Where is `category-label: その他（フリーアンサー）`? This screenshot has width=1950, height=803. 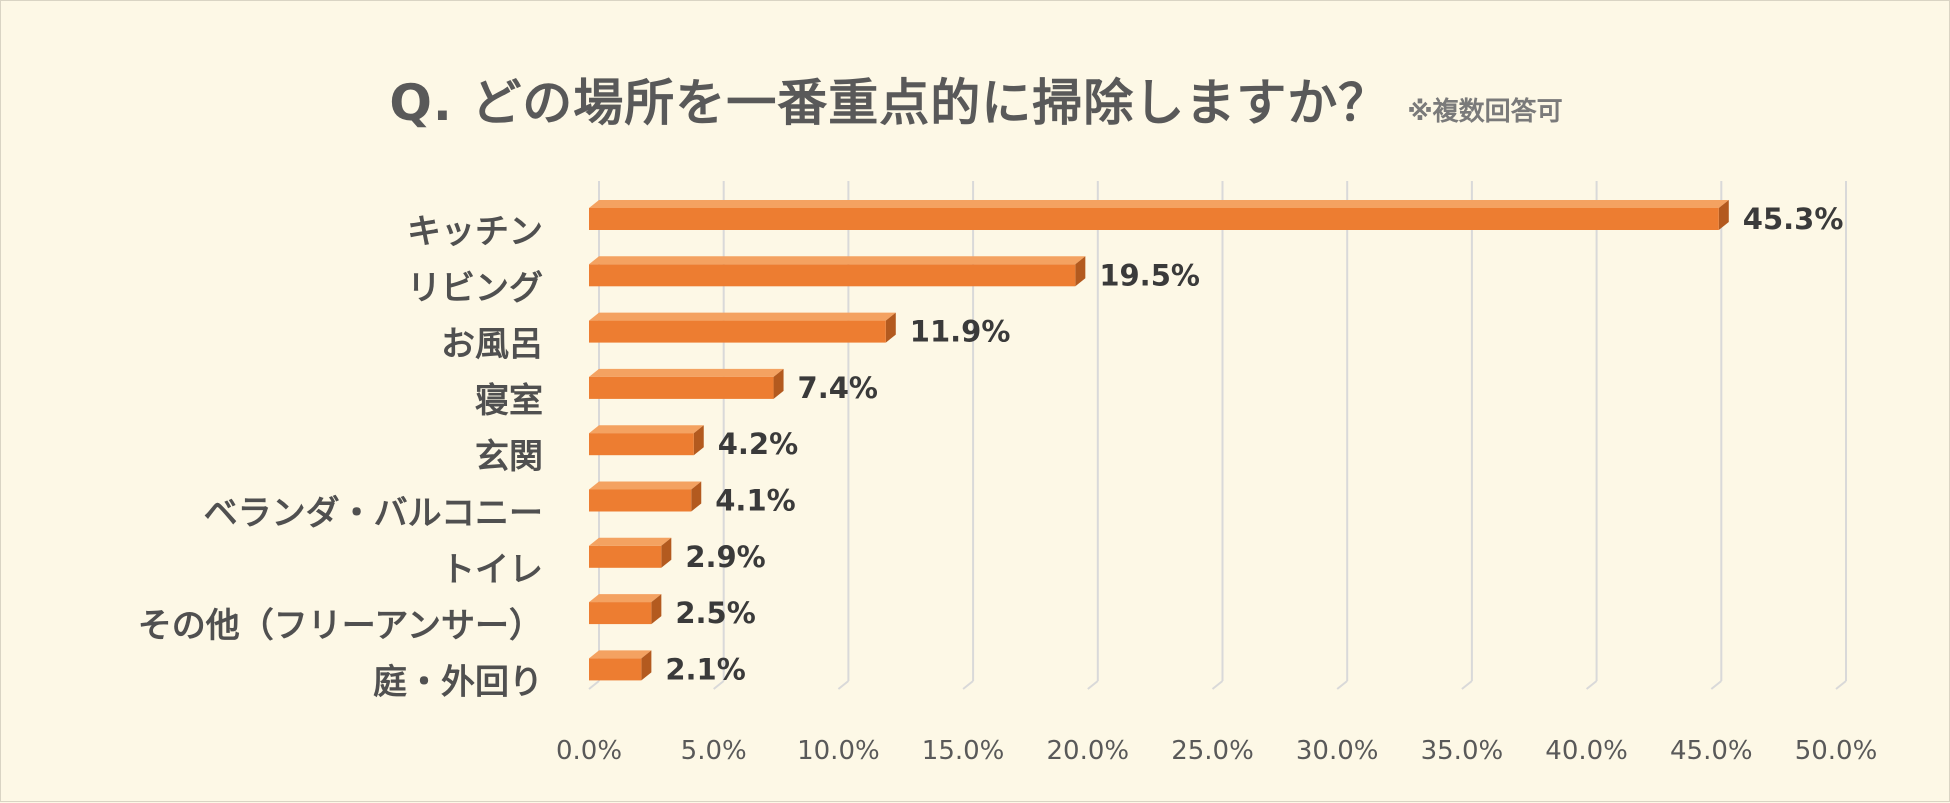 category-label: その他（フリーアンサー） is located at coordinates (340, 626).